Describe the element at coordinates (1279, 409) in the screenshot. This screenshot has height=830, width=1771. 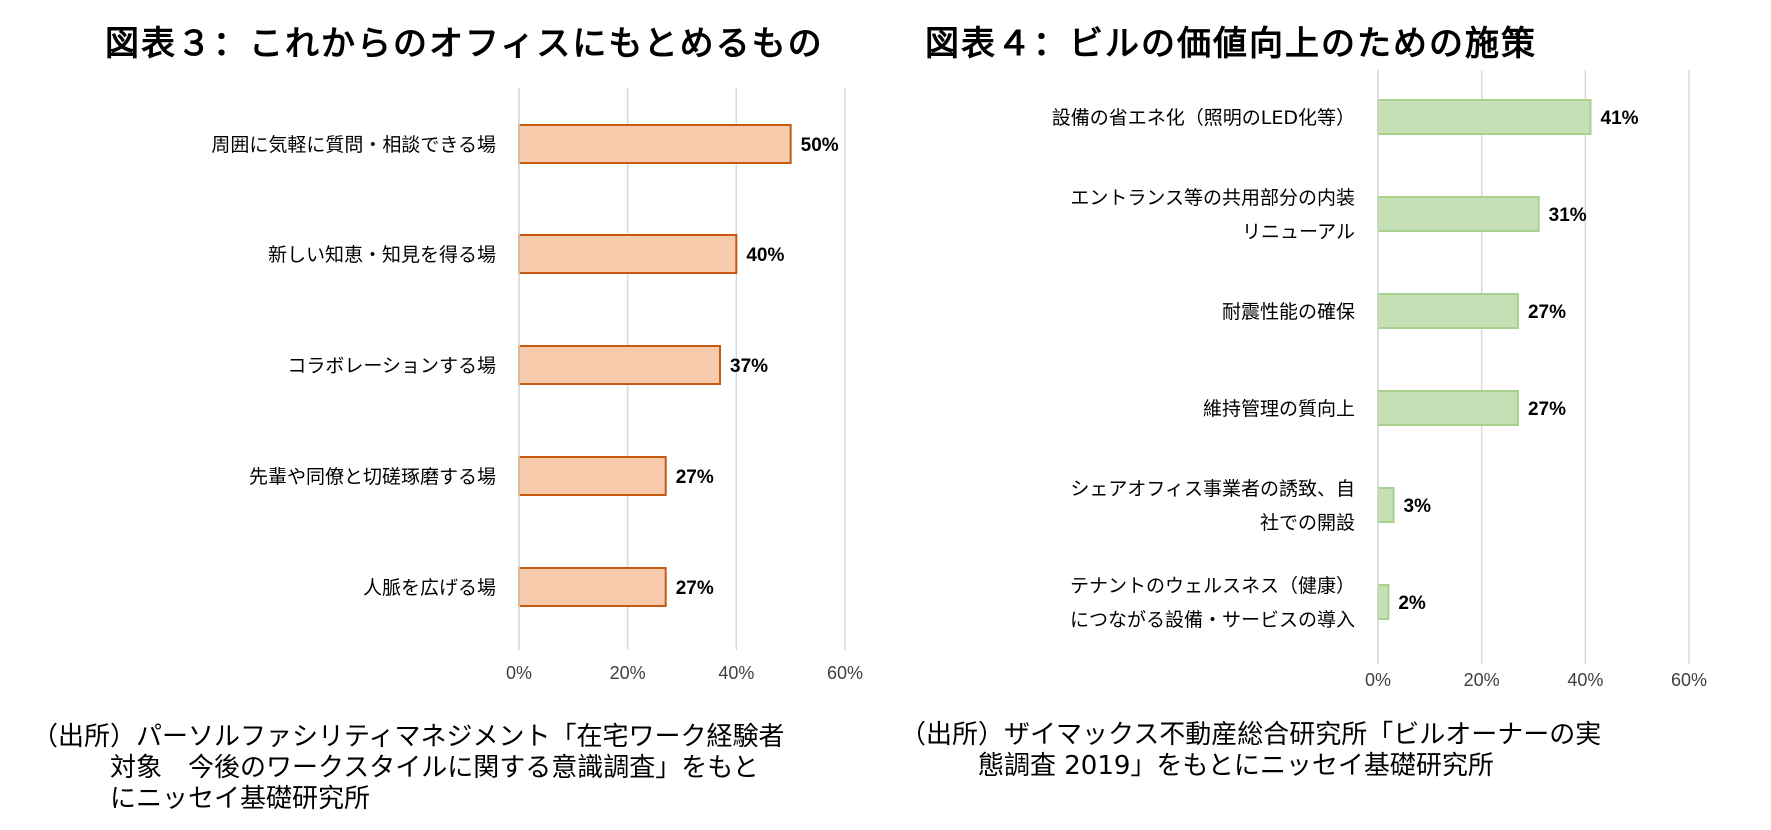
I see `fig4-category-label: 維持管理の質向上` at that location.